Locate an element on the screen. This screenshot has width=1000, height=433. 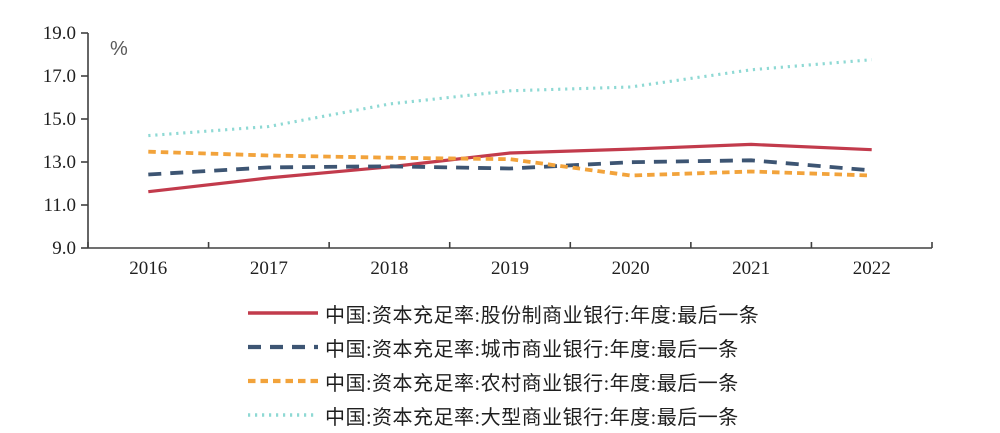
svg-text: 2022 is located at coordinates (872, 268).